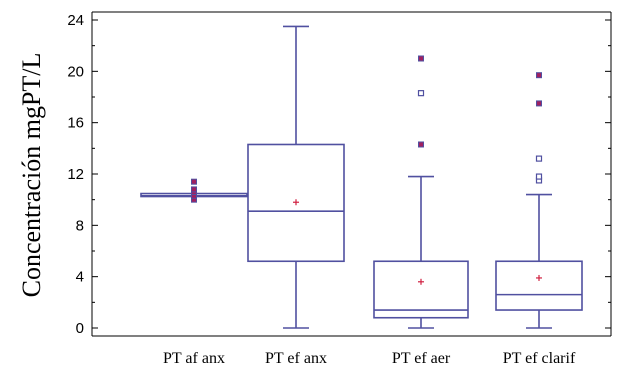  Describe the element at coordinates (369, 358) in the screenshot. I see `x-axis-labels: PT af anx PT ef anx PT ef aer PT ef clarif` at that location.